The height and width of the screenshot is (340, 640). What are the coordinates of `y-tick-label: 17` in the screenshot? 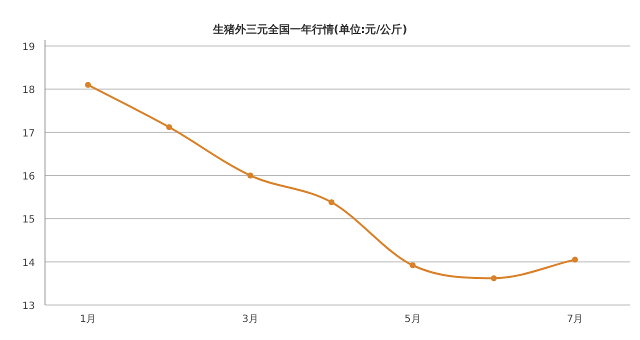 It's located at (28, 134).